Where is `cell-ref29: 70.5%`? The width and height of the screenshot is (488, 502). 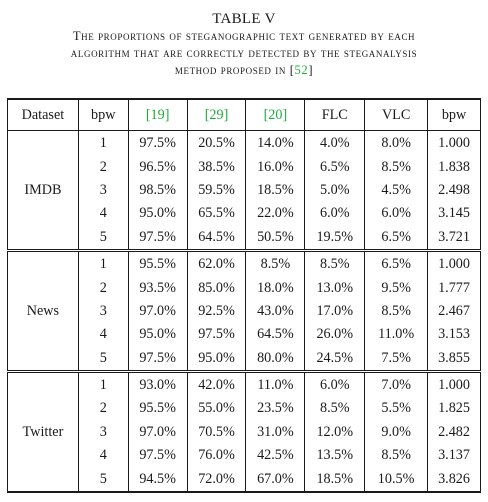 cell-ref29: 70.5% is located at coordinates (216, 432).